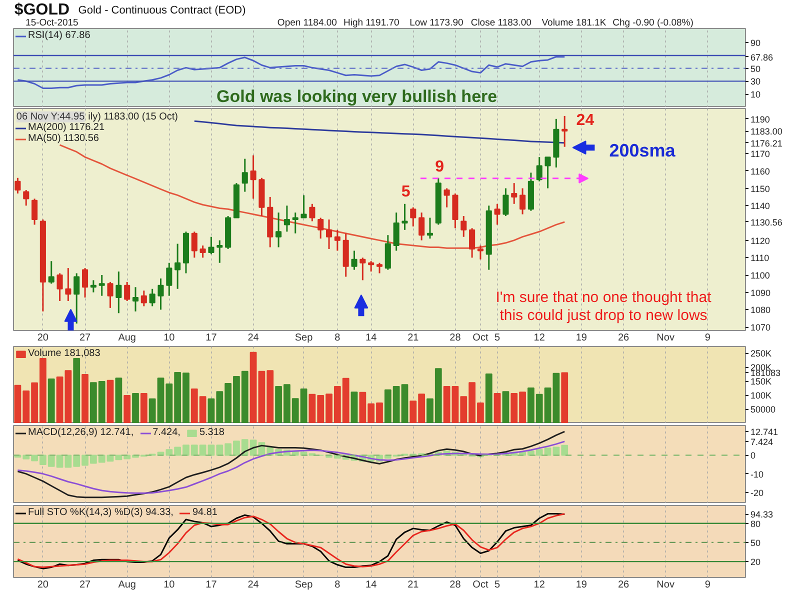 This screenshot has height=597, width=791. Describe the element at coordinates (760, 327) in the screenshot. I see `y-tick-label: 1070` at that location.